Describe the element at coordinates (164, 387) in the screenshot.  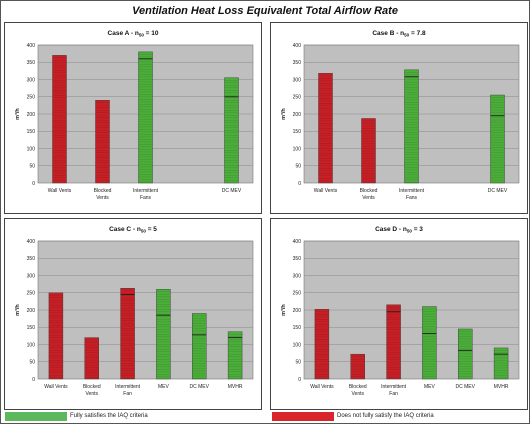
I see `x-tick-label: MEV` at that location.